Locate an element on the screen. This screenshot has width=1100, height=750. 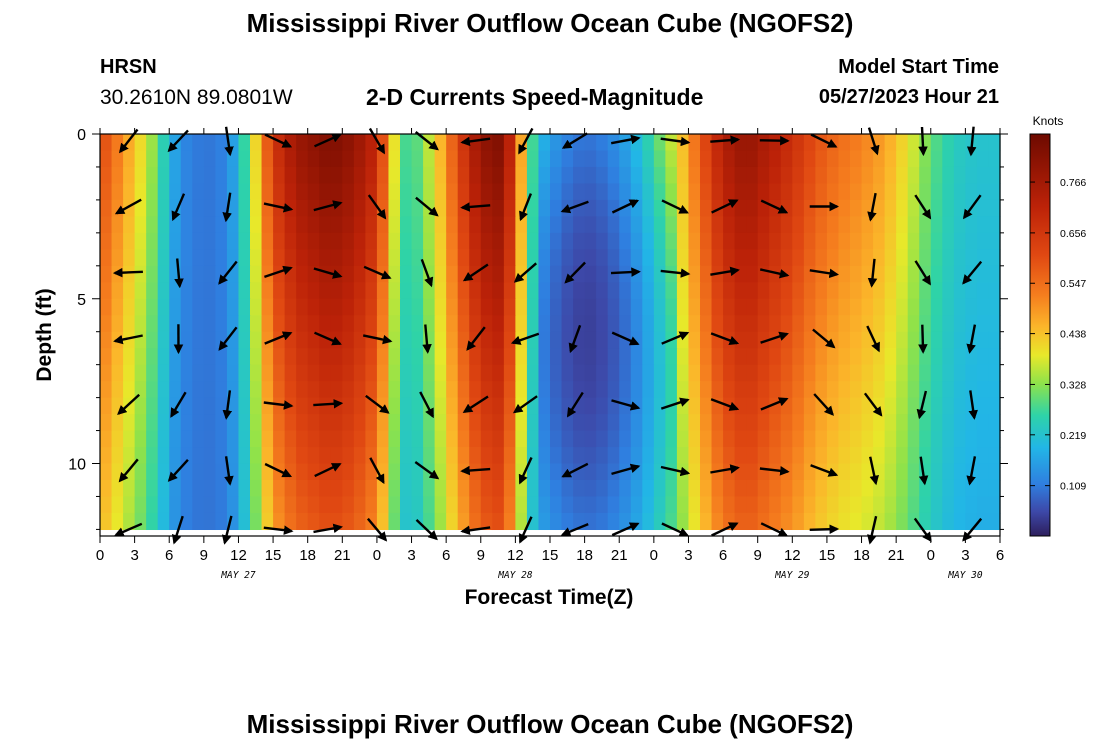
colorbar-tick-label: 0.219 is located at coordinates (1073, 436).